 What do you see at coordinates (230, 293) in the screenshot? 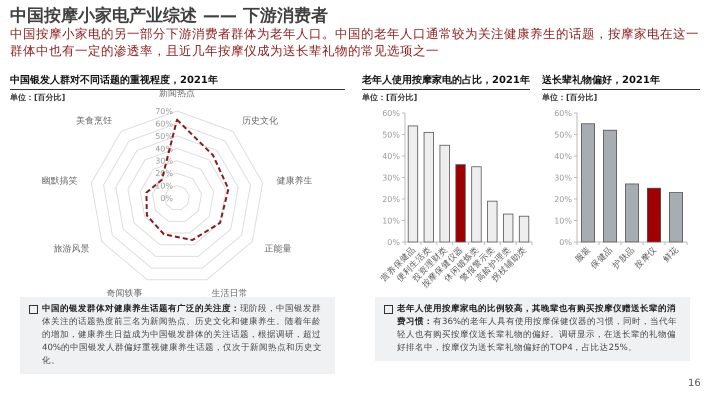
I see `spoke-label: 生活日常` at bounding box center [230, 293].